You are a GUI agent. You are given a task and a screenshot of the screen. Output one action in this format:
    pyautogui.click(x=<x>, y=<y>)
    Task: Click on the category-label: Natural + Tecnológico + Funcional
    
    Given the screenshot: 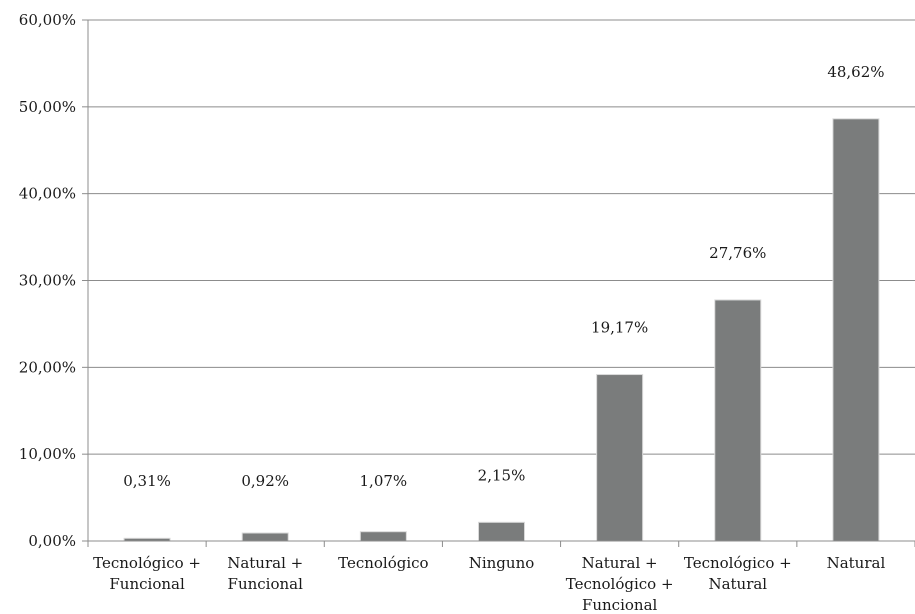 What is the action you would take?
    pyautogui.click(x=620, y=584)
    